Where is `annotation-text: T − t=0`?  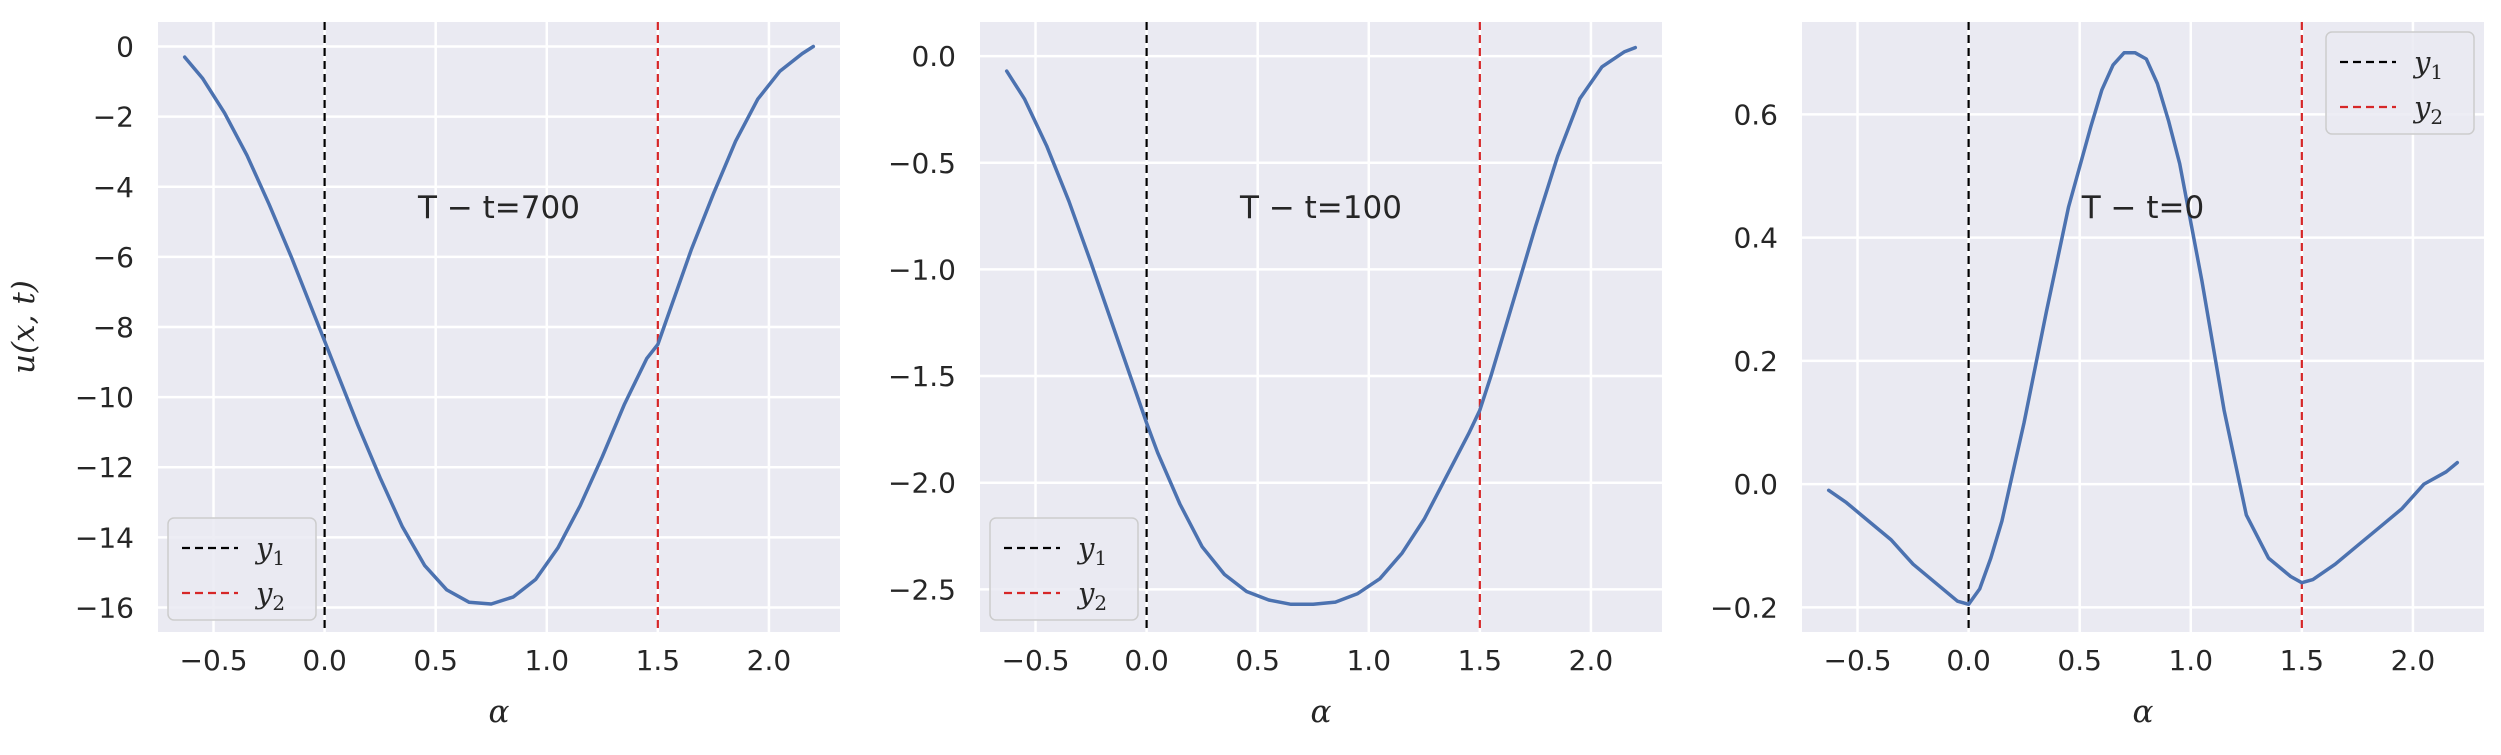 annotation-text: T − t=0 is located at coordinates (2142, 208).